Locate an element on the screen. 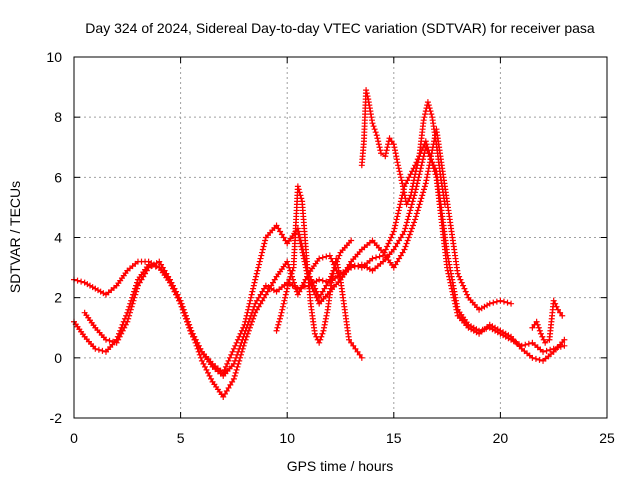 The width and height of the screenshot is (640, 485). y-tick-label: 4 is located at coordinates (58, 238).